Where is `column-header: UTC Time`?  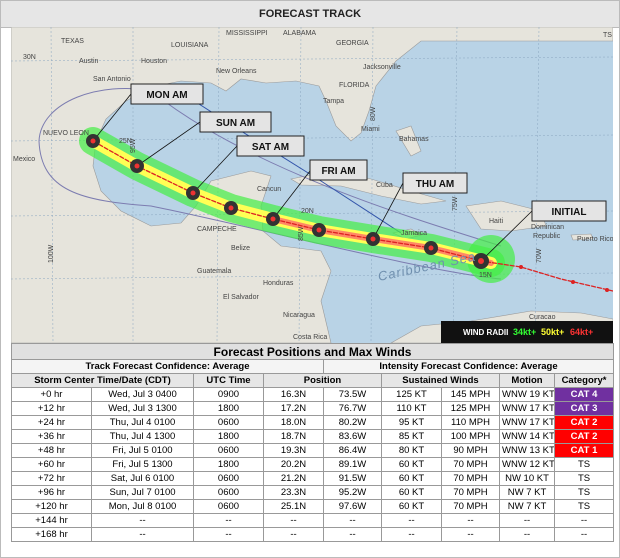 column-header: UTC Time is located at coordinates (228, 380).